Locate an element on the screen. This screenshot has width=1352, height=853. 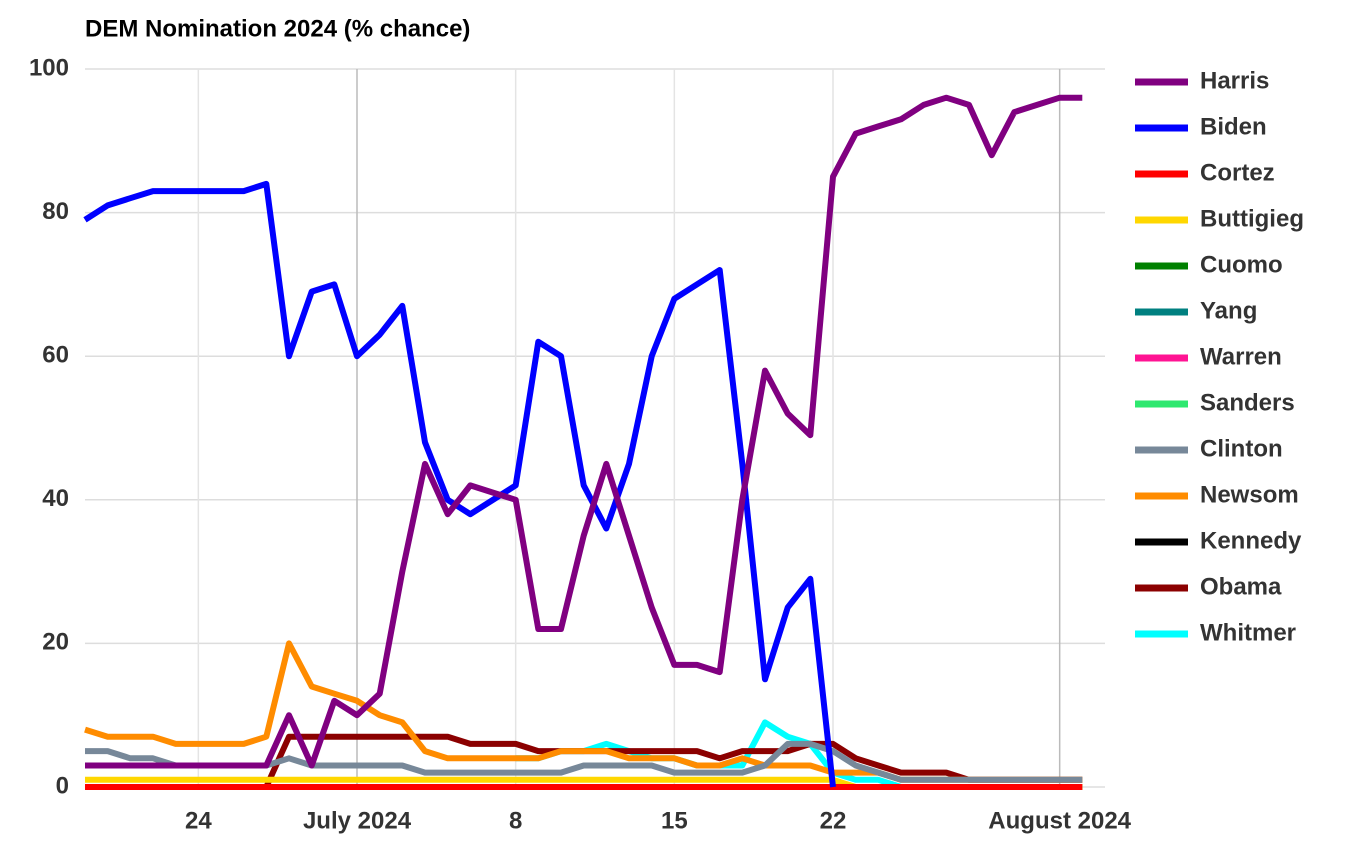
y-tick-label: 60 is located at coordinates (55, 355).